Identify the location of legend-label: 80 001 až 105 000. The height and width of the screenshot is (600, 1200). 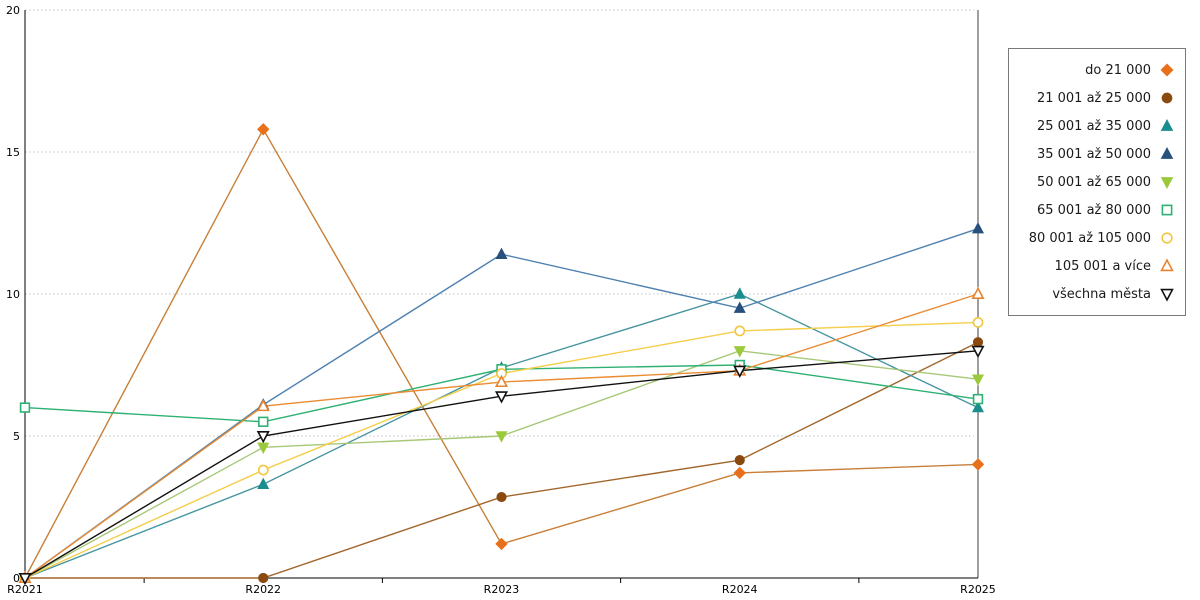
(1089, 238).